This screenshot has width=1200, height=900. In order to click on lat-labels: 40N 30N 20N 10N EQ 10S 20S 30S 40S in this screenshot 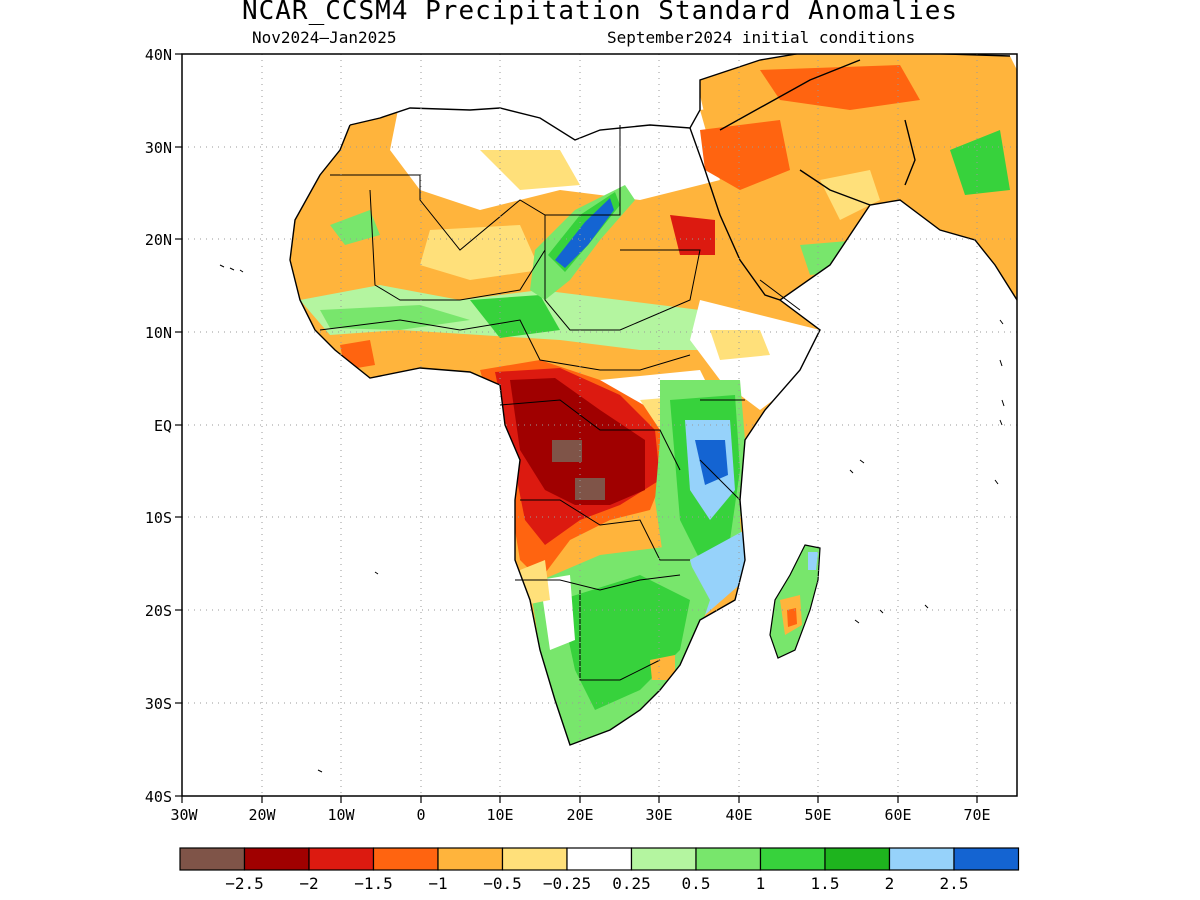, I will do `click(158, 426)`.